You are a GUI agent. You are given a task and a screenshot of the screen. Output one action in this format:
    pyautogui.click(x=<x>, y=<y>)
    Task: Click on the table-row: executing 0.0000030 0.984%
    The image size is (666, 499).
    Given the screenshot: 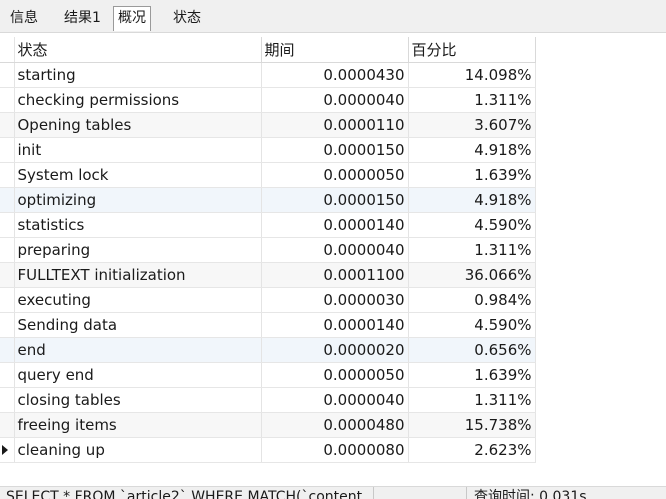 What is the action you would take?
    pyautogui.click(x=268, y=300)
    